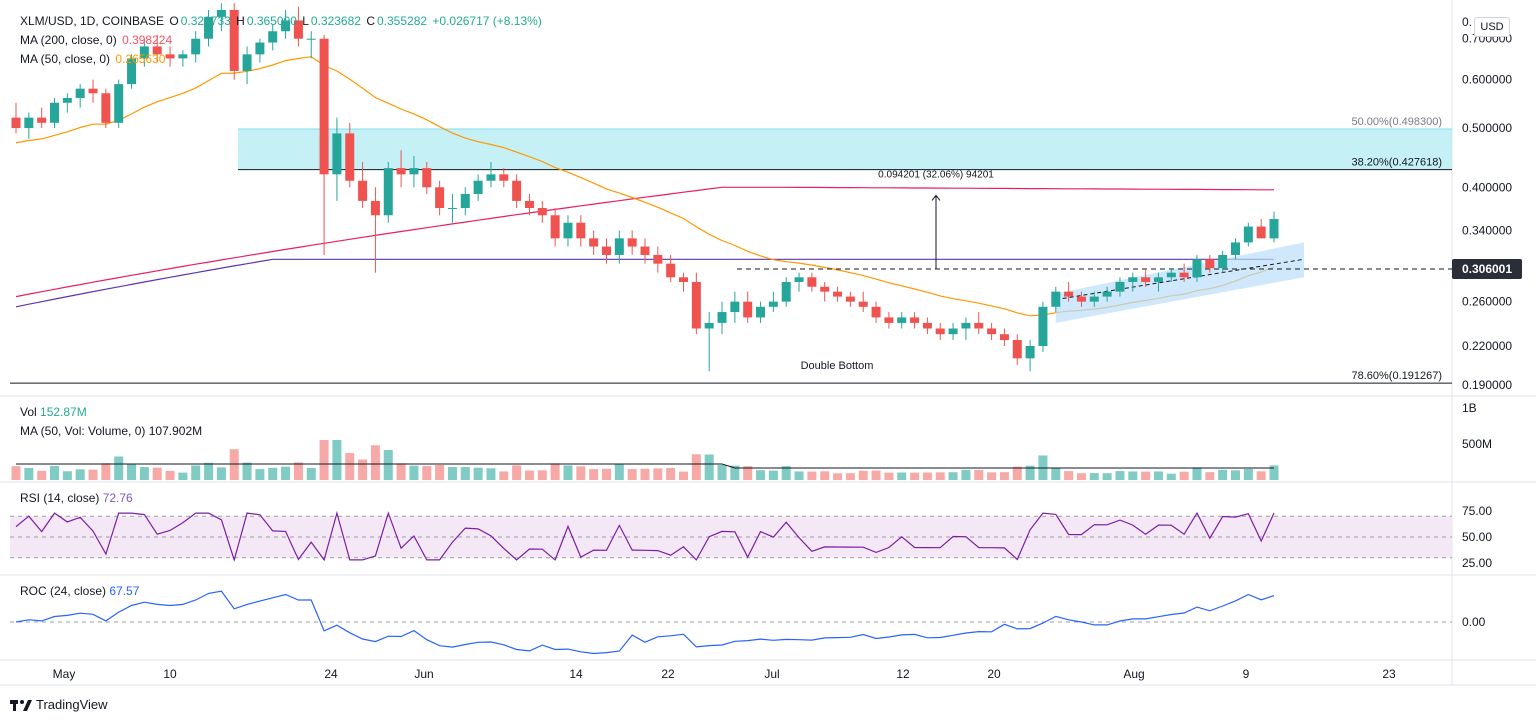  Describe the element at coordinates (68, 40) in the screenshot. I see `ma200-label: MA (200, close, 0)` at that location.